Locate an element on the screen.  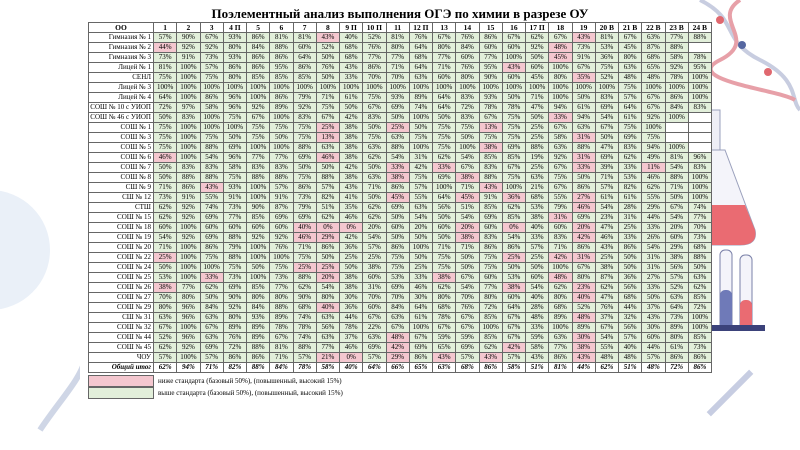
table-cell: 43% is located at coordinates (328, 37).